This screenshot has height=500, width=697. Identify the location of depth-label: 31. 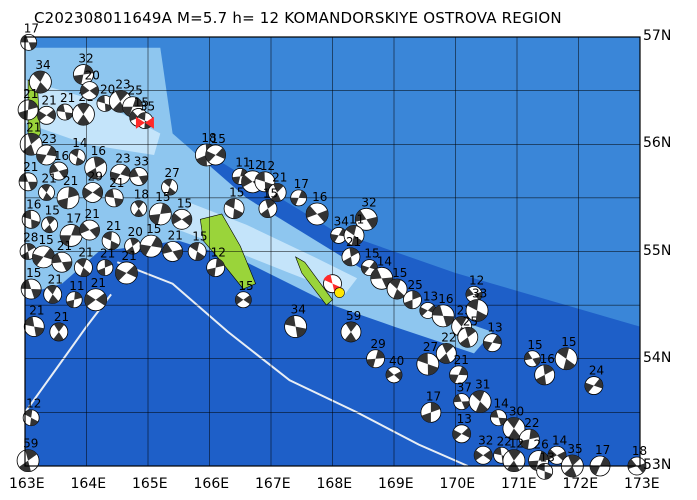
(482, 385).